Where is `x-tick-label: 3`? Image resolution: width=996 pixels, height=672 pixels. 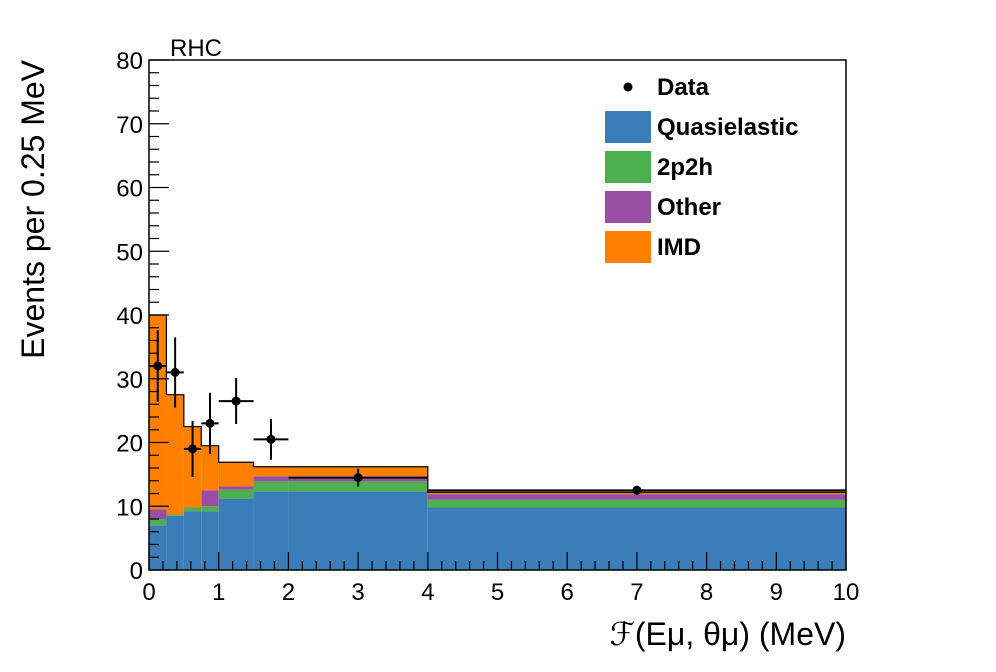
x-tick-label: 3 is located at coordinates (357, 592).